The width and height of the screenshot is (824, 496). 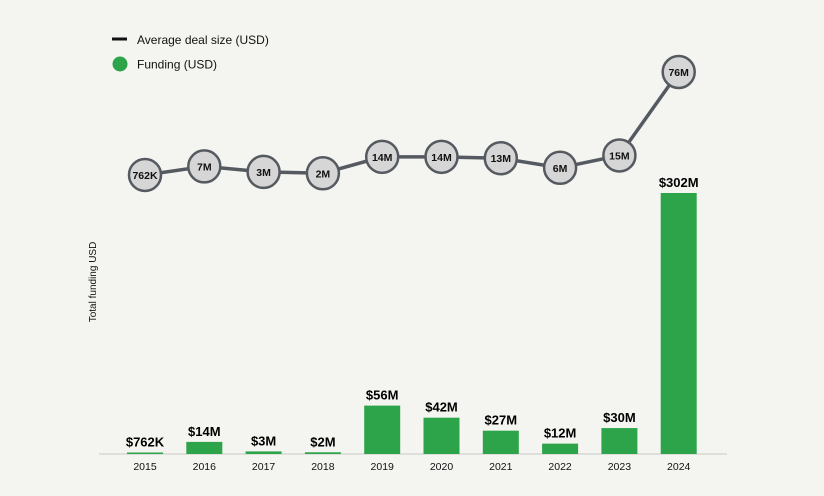 What do you see at coordinates (204, 431) in the screenshot?
I see `bar-label-2016: $14M` at bounding box center [204, 431].